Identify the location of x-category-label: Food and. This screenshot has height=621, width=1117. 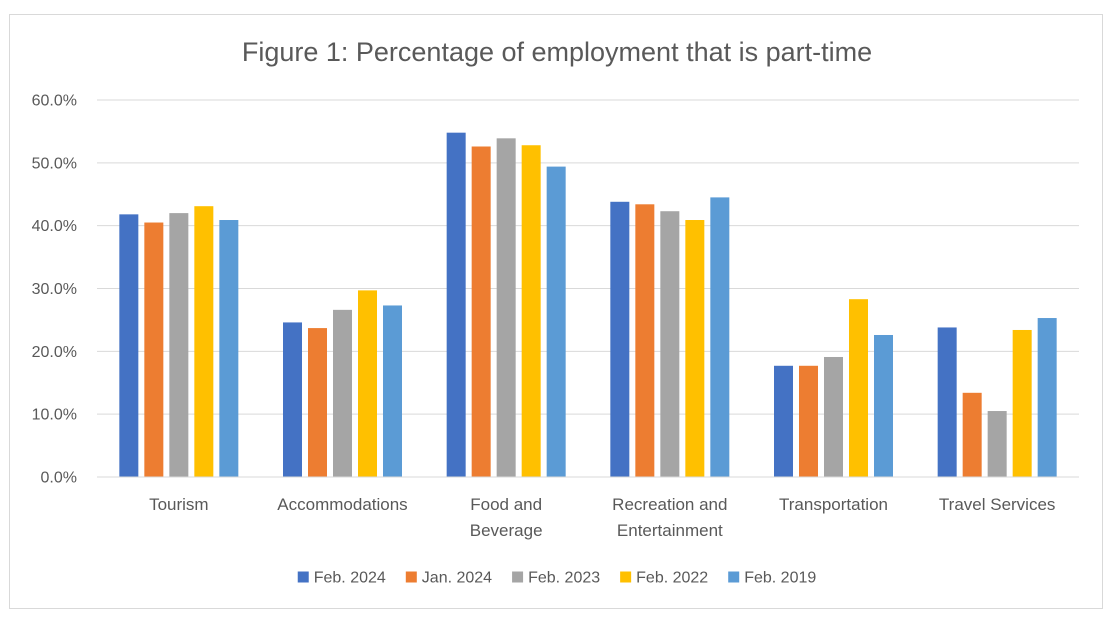
(506, 504).